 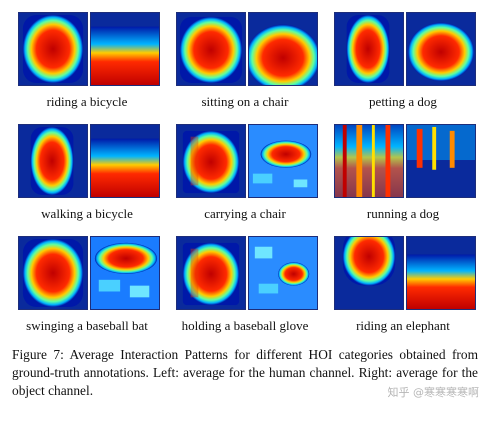 I want to click on panel-label: running a dog, so click(x=403, y=213).